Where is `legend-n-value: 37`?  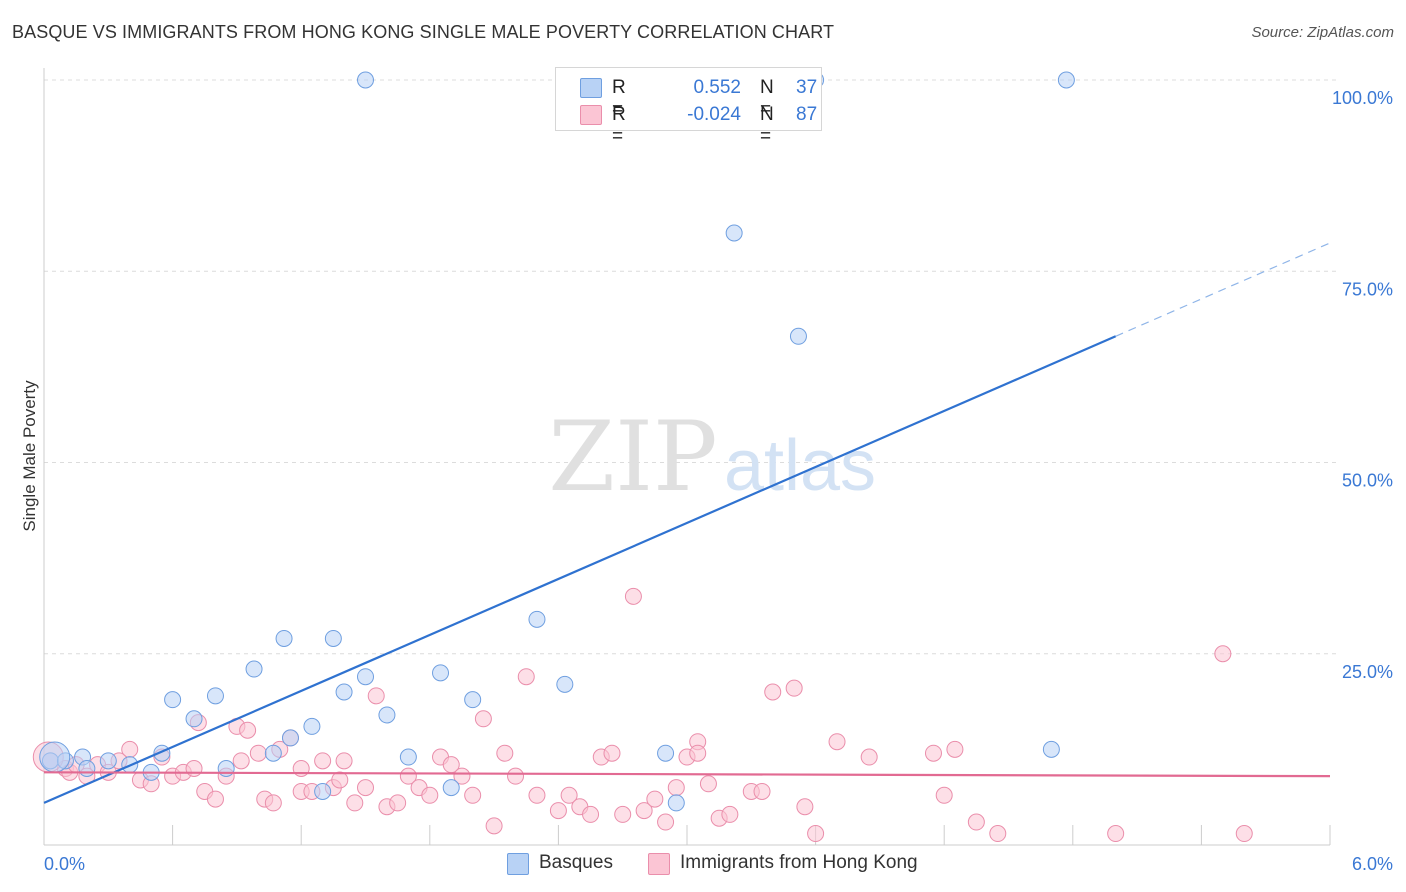
legend-n-value: 37 is located at coordinates (807, 87).